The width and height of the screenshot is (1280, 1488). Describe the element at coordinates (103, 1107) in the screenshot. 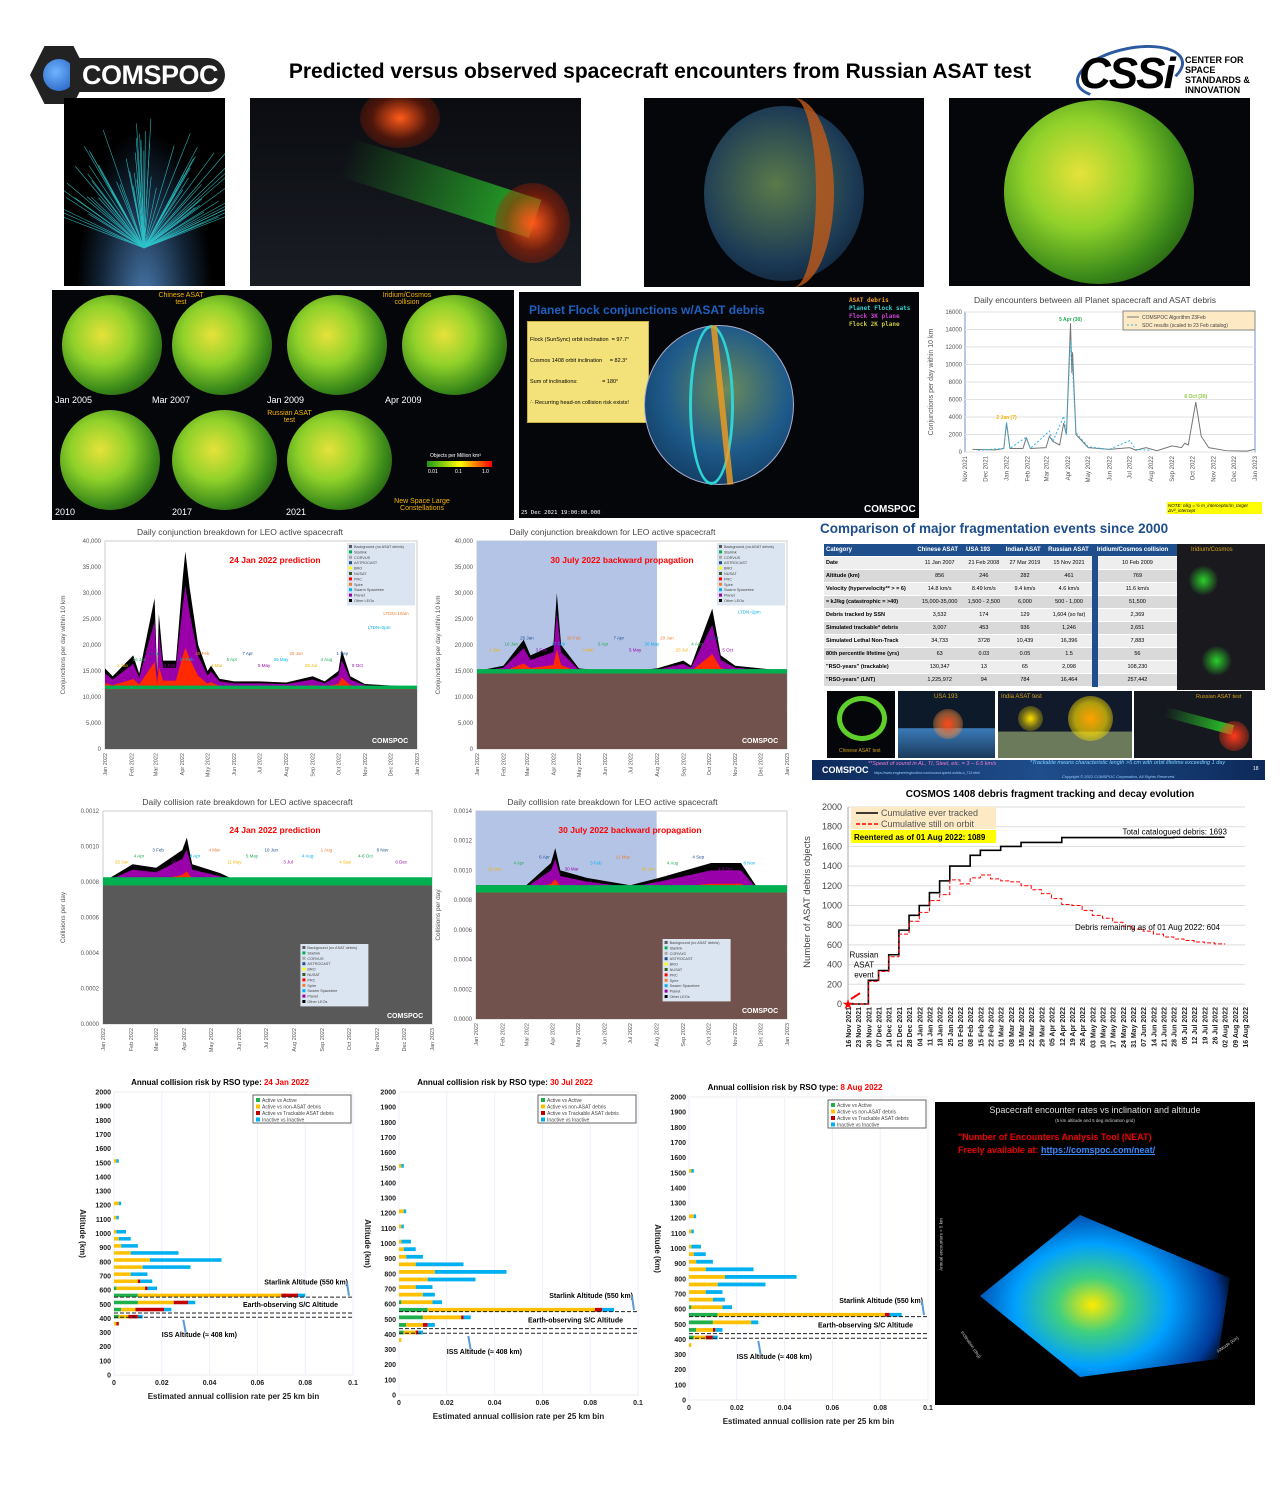

I see `y-tick-label: 1900` at that location.